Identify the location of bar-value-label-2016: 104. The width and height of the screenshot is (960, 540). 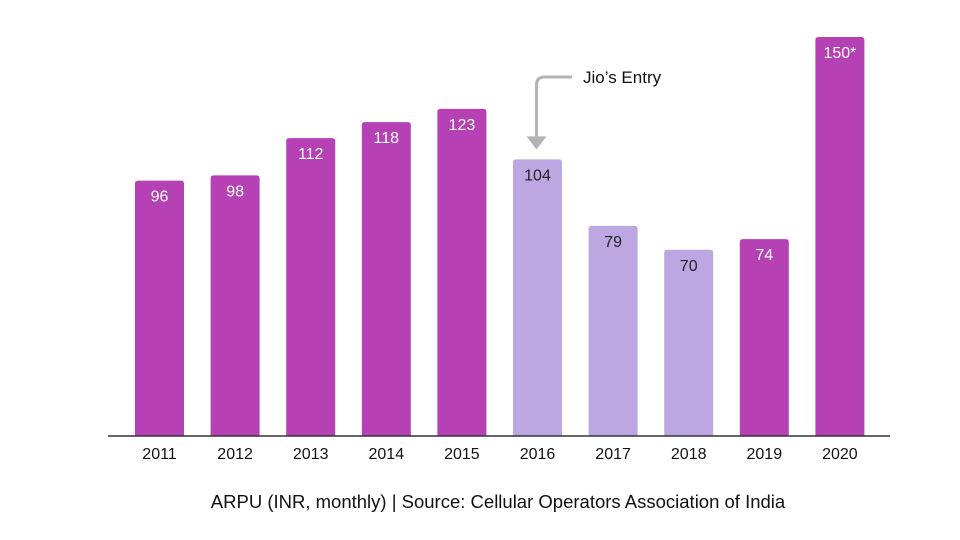
(537, 175).